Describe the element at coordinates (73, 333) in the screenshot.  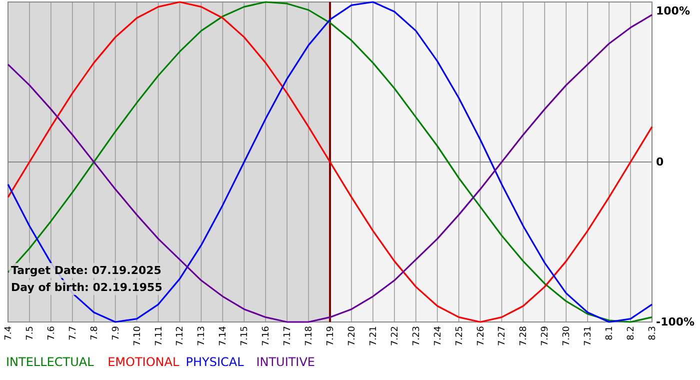
I see `x-tick-label: 7.7` at that location.